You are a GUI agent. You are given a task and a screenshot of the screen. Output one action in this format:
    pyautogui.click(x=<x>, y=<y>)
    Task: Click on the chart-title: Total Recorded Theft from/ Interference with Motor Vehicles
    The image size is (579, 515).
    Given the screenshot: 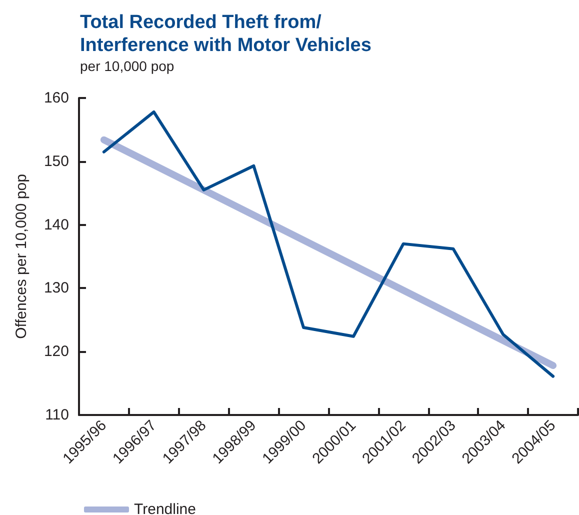 What is the action you would take?
    pyautogui.click(x=226, y=34)
    